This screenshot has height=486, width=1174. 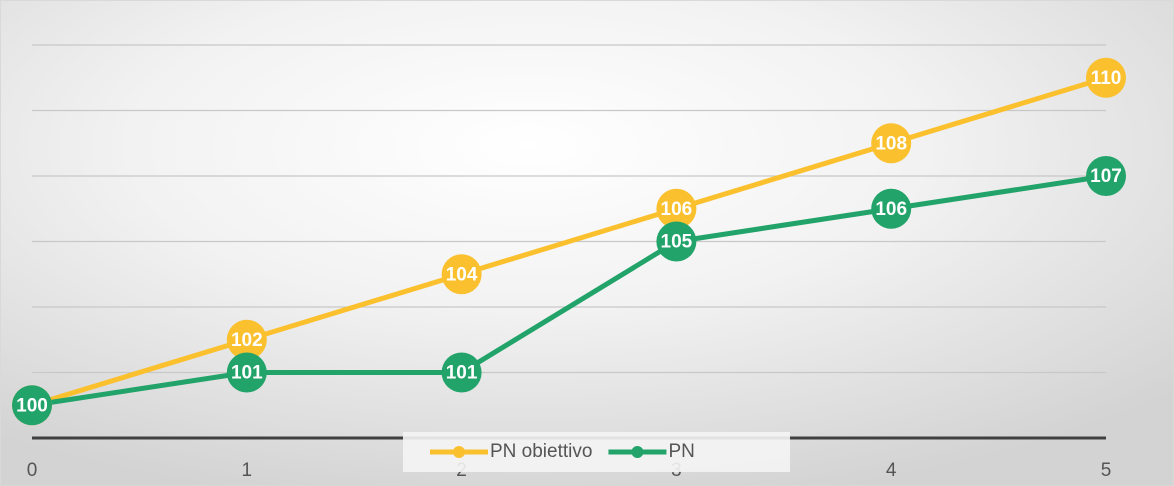 I want to click on x-tick-label: 0, so click(x=32, y=470).